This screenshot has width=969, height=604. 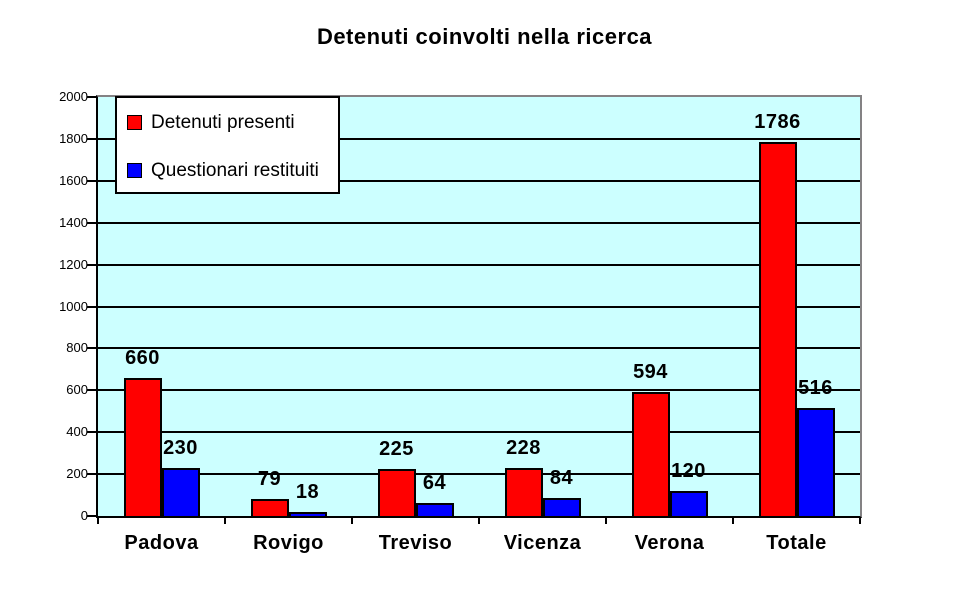 What do you see at coordinates (77, 474) in the screenshot?
I see `y-axis-tick-label: 200` at bounding box center [77, 474].